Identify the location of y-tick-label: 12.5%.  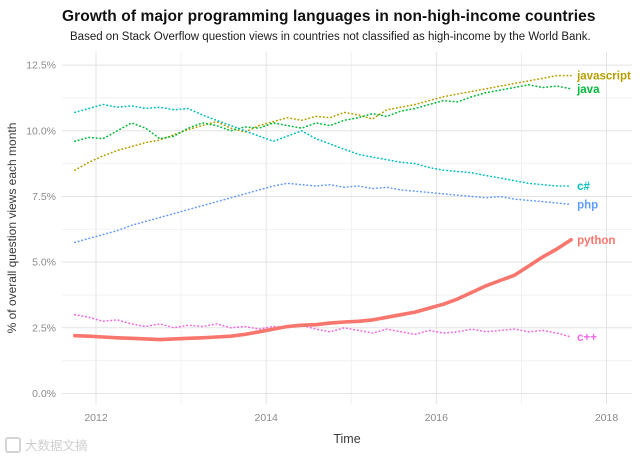
(41, 66).